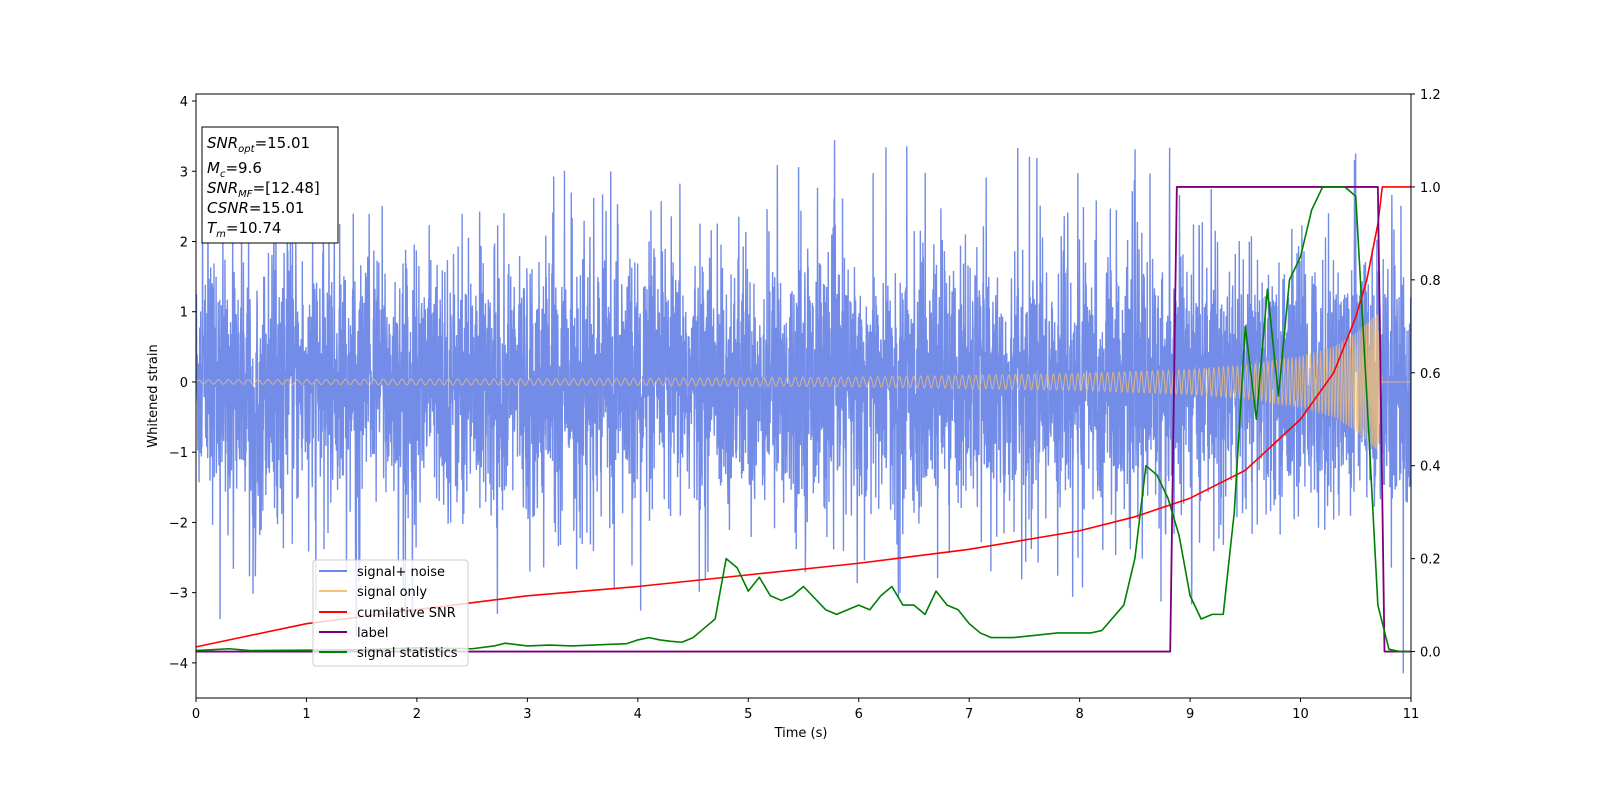  Describe the element at coordinates (392, 592) in the screenshot. I see `legend-label-signal-only: signal only` at that location.